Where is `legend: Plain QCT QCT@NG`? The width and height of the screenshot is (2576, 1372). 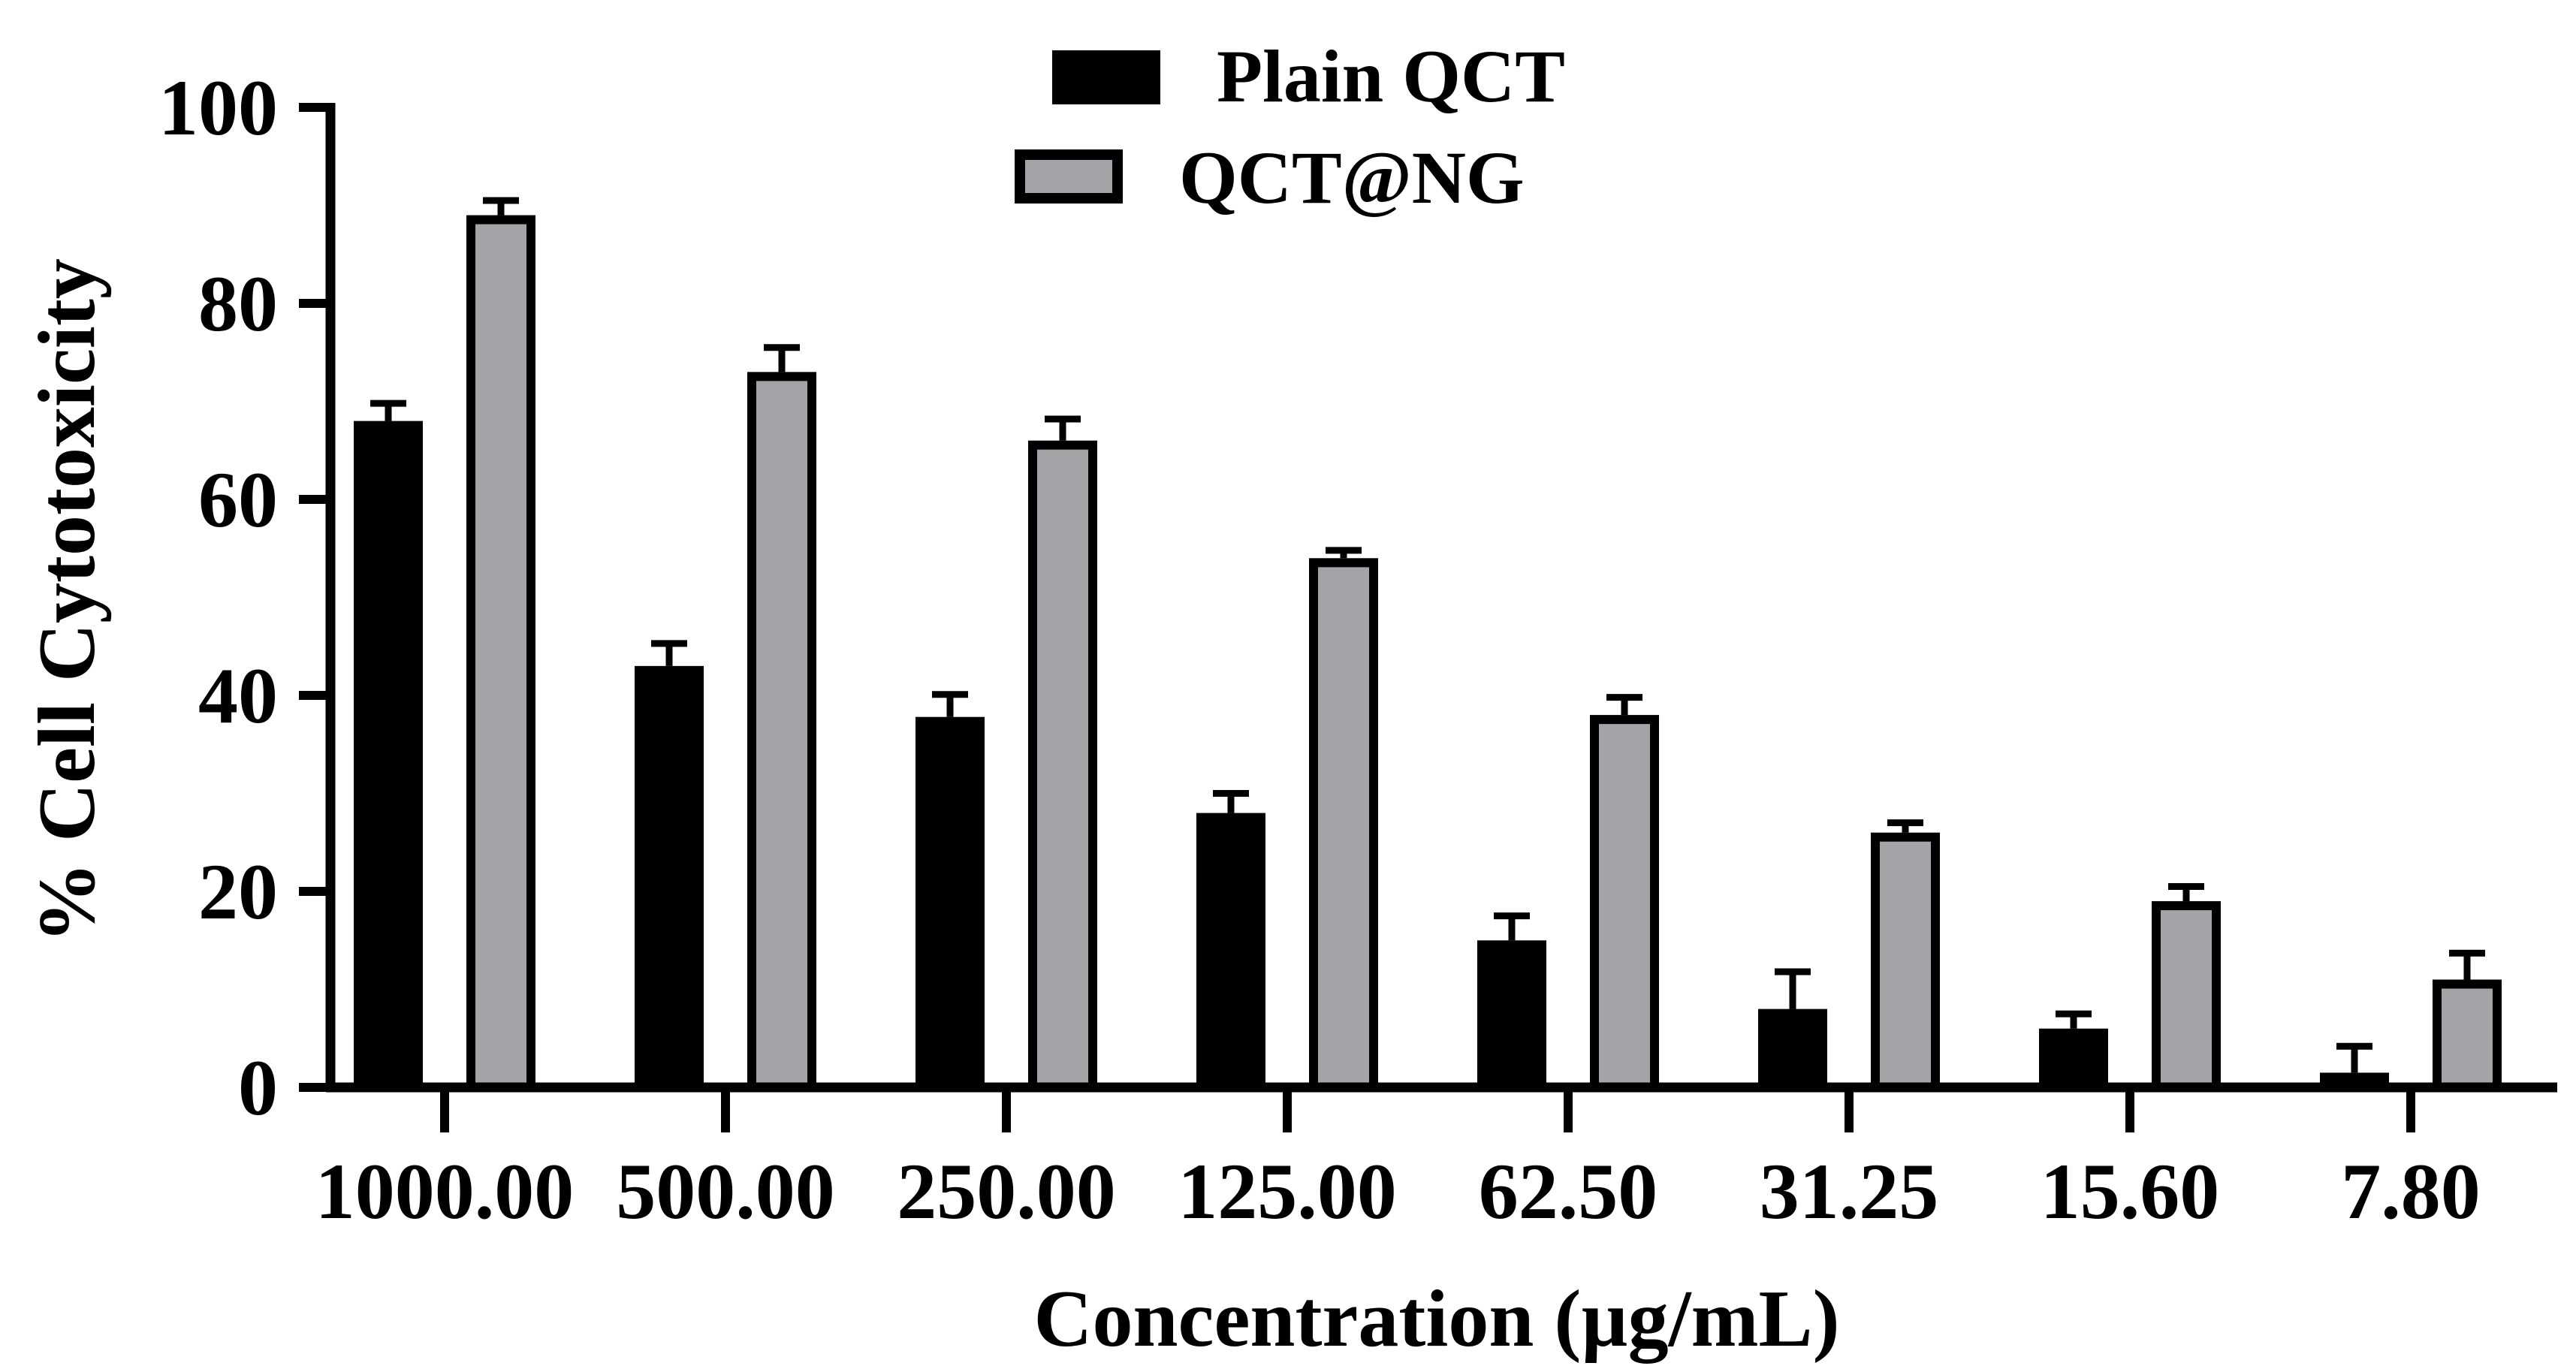 legend: Plain QCT QCT@NG is located at coordinates (1290, 127).